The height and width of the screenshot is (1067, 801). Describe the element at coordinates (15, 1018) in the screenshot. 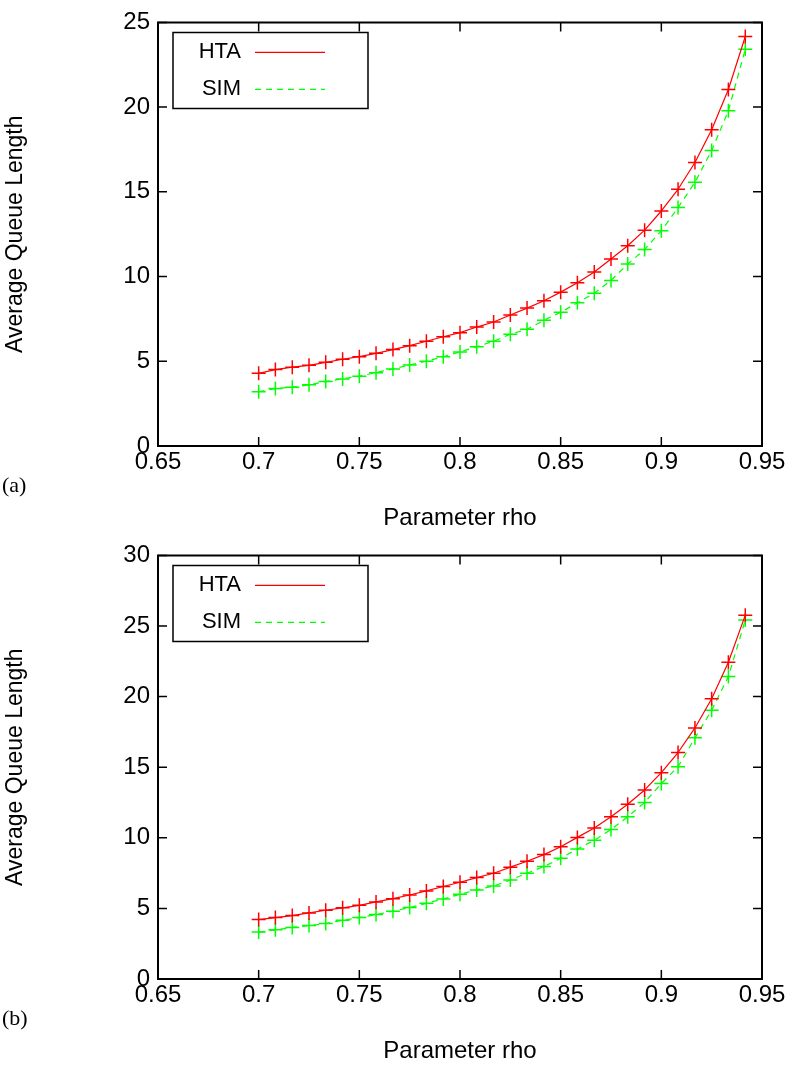

I see `text: (b)` at that location.